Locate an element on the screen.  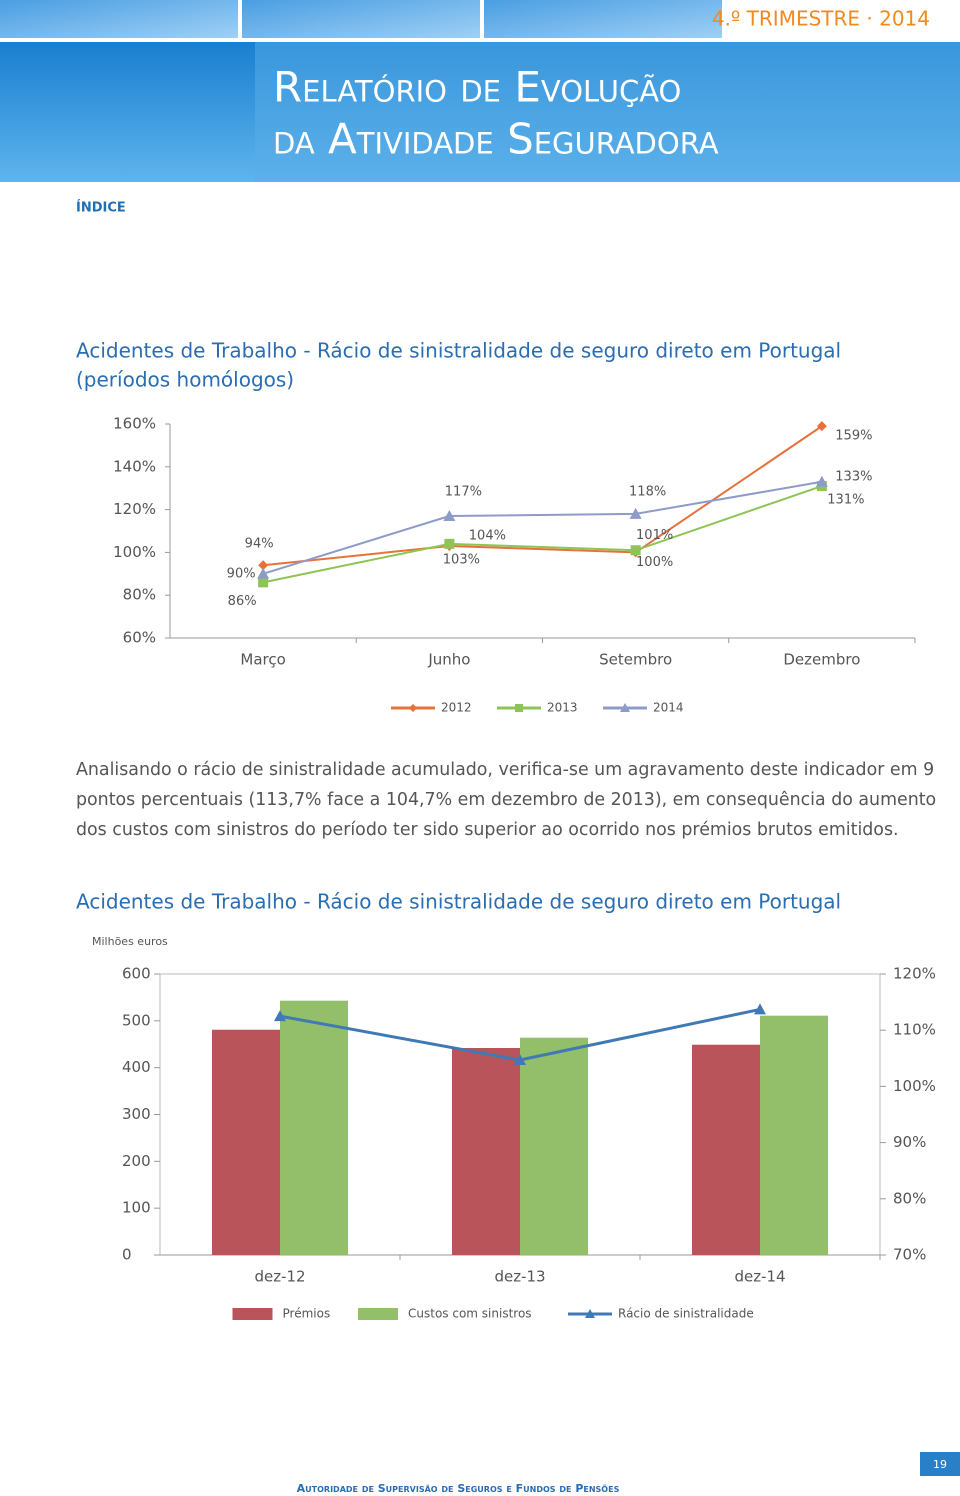
x-tick-label: dez-12 is located at coordinates (279, 1277).